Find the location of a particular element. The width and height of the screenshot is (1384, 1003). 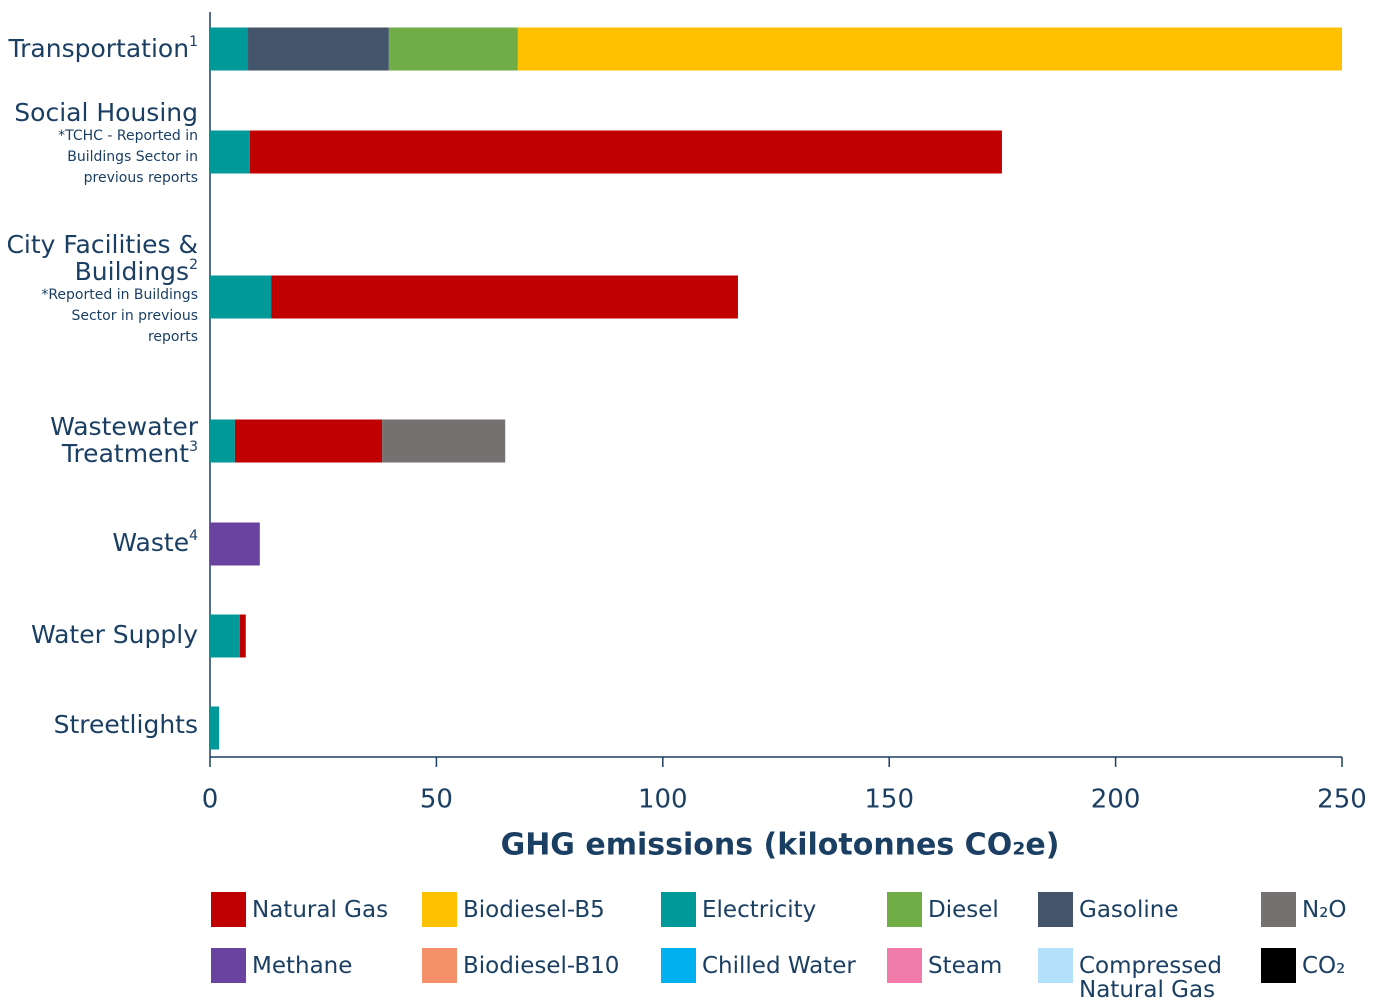

legend-item: Diesel is located at coordinates (987, 909).